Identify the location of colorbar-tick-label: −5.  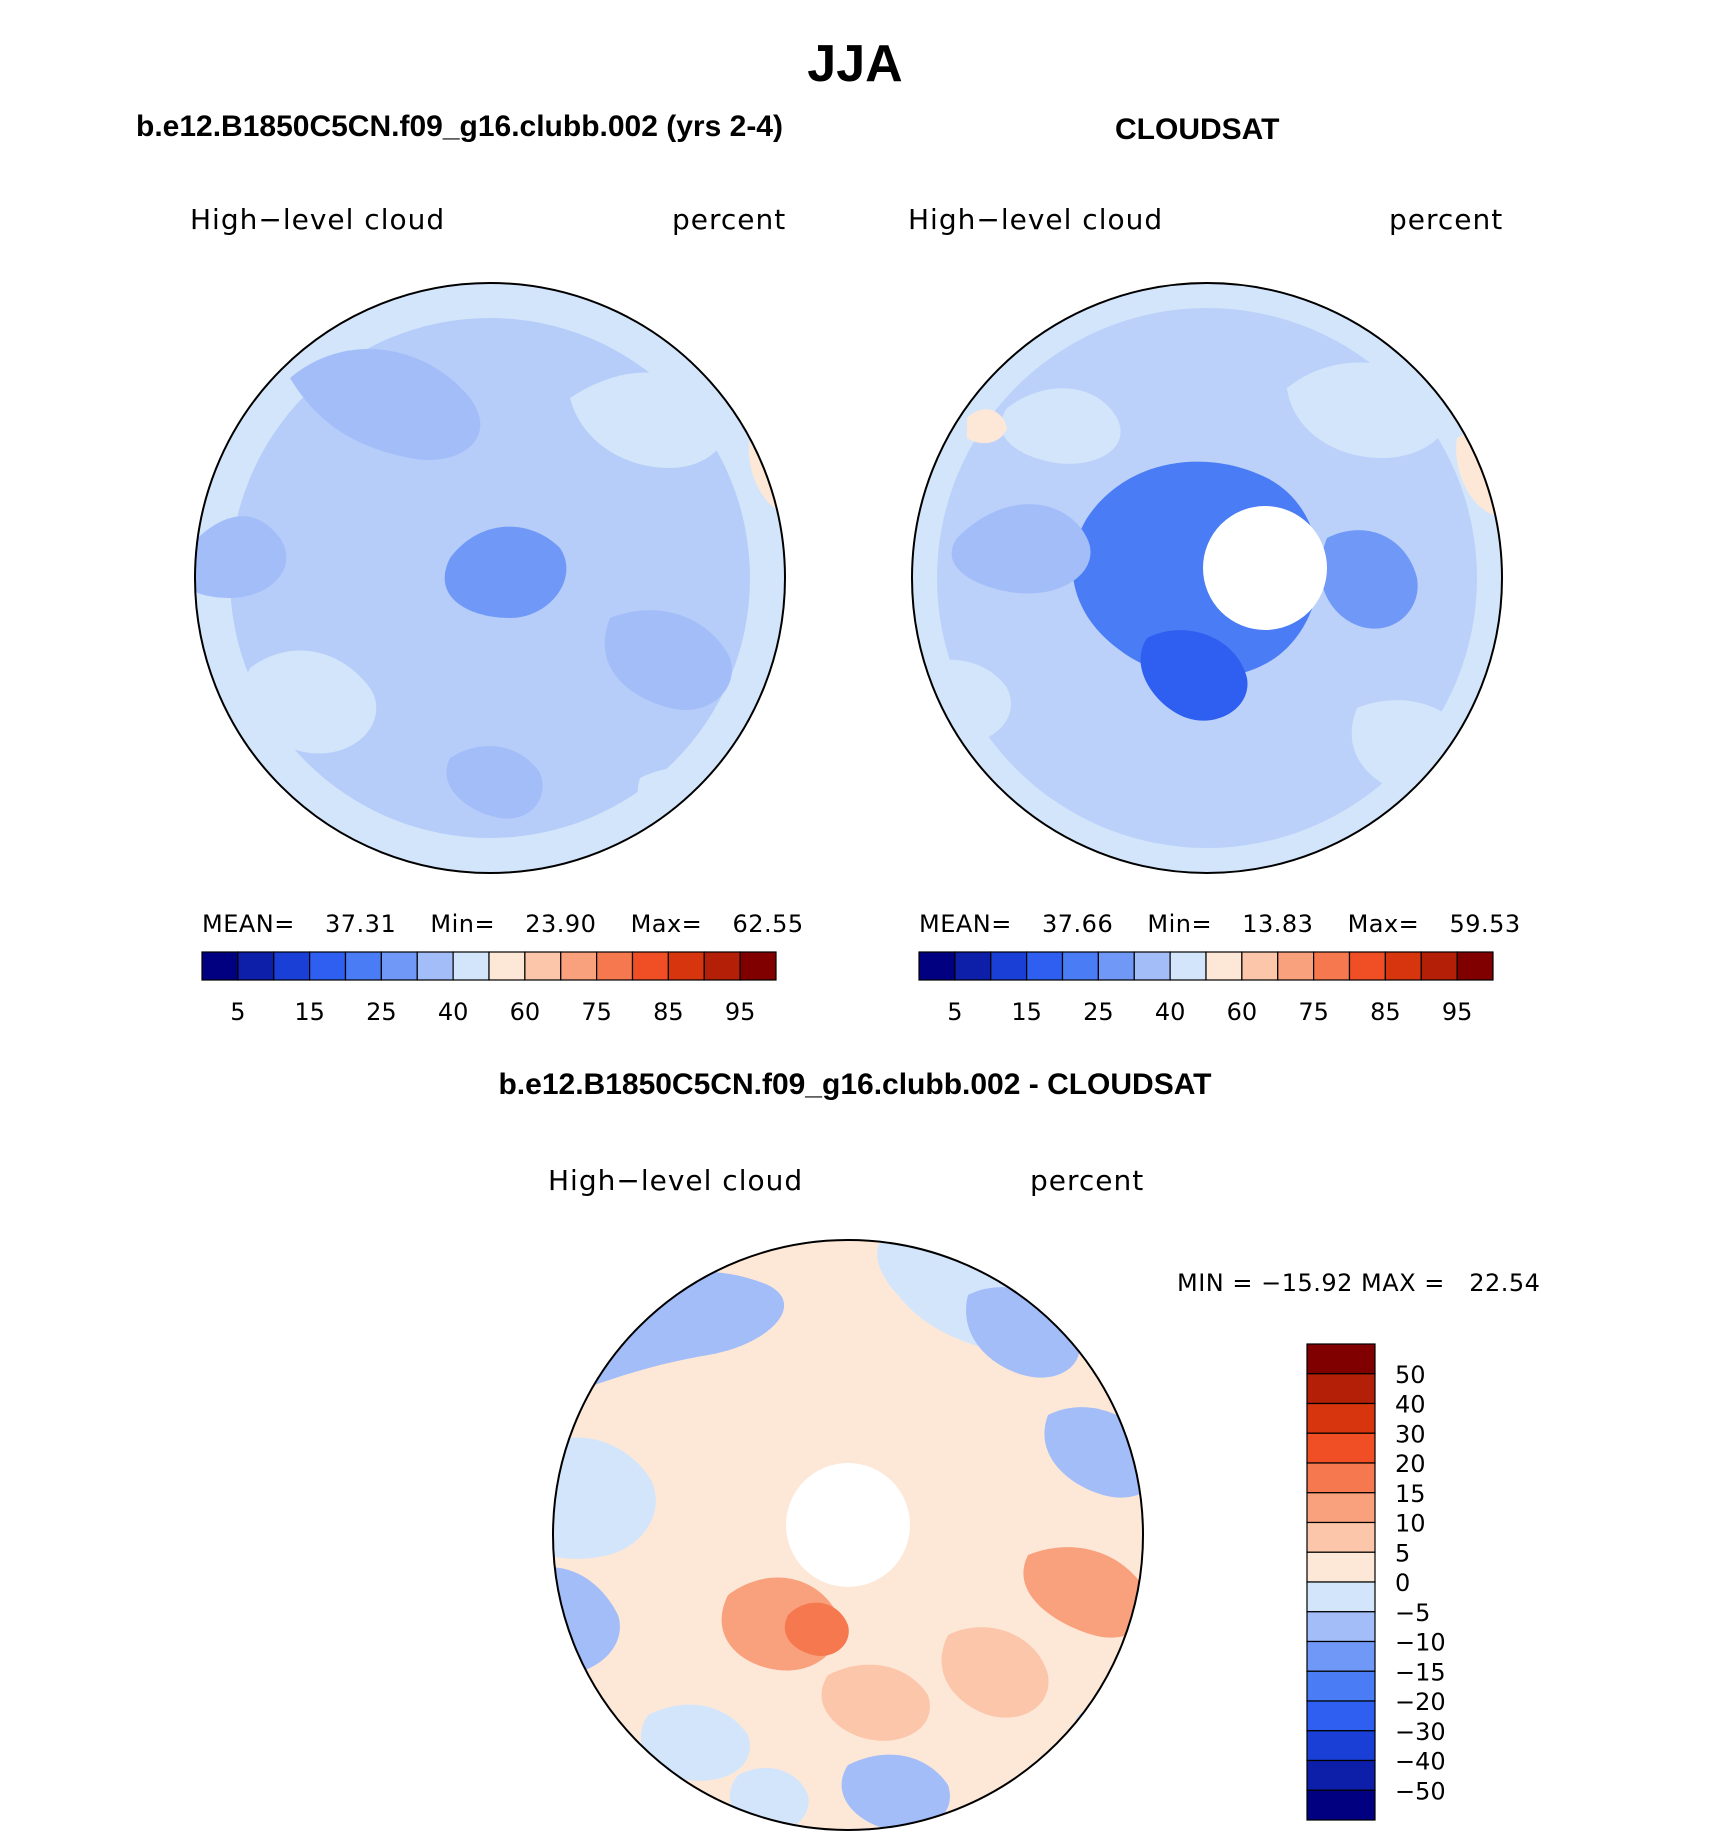
(1412, 1613).